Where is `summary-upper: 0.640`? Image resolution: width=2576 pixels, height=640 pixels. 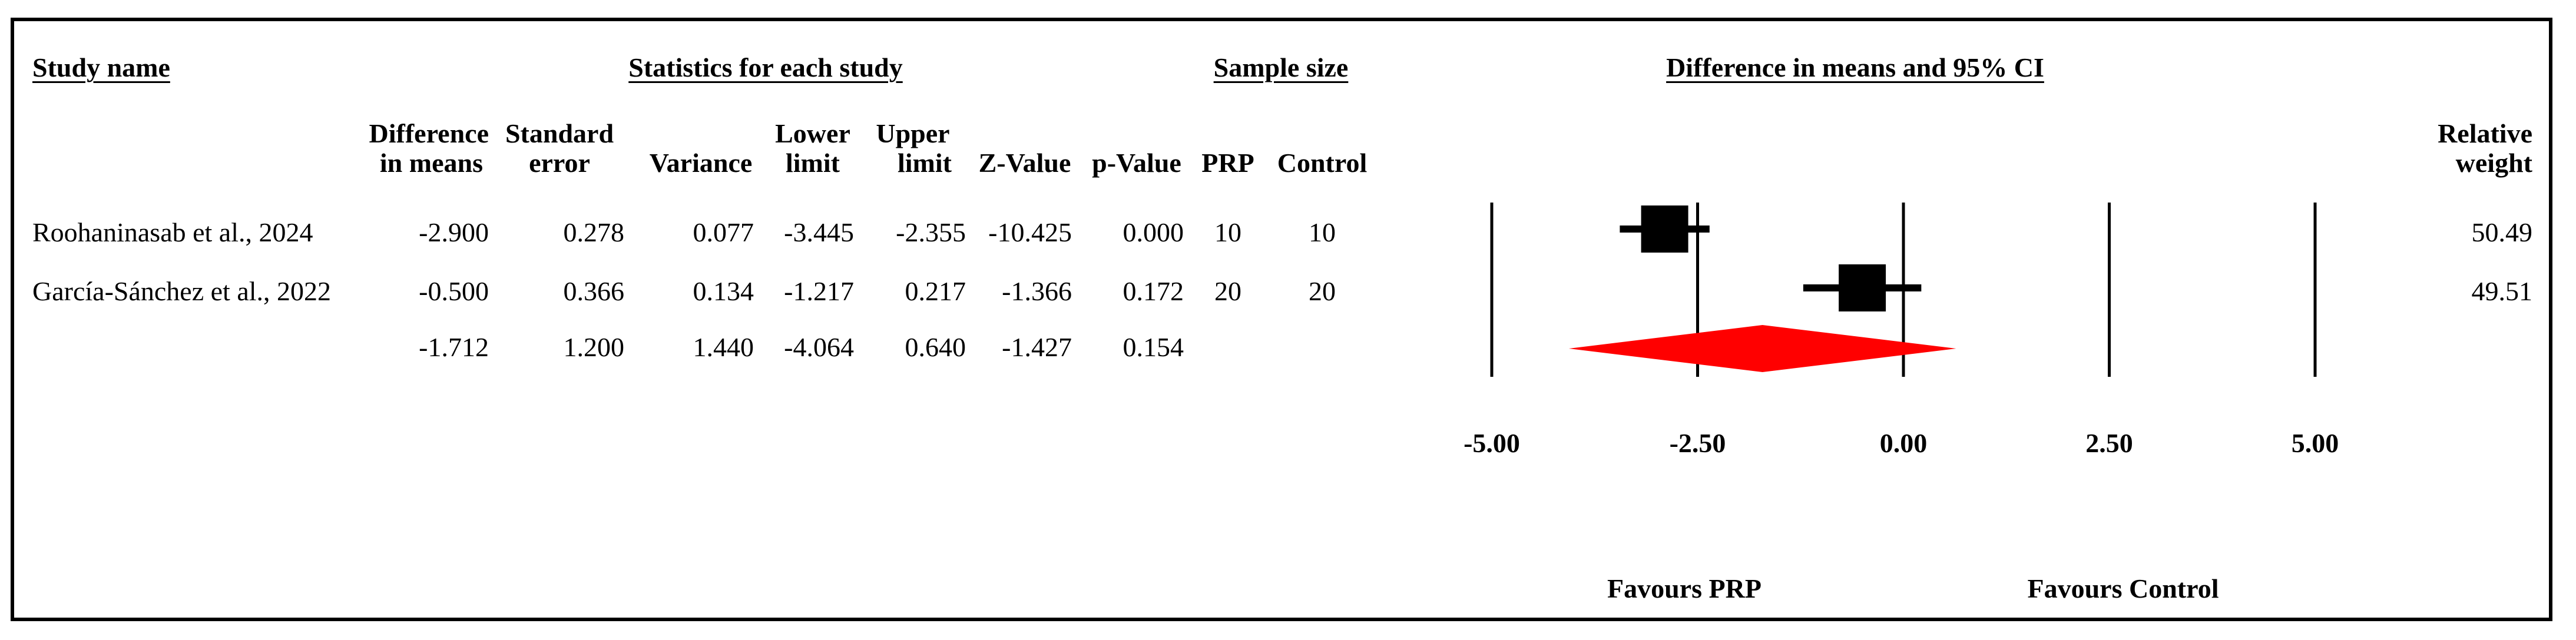
summary-upper: 0.640 is located at coordinates (935, 347).